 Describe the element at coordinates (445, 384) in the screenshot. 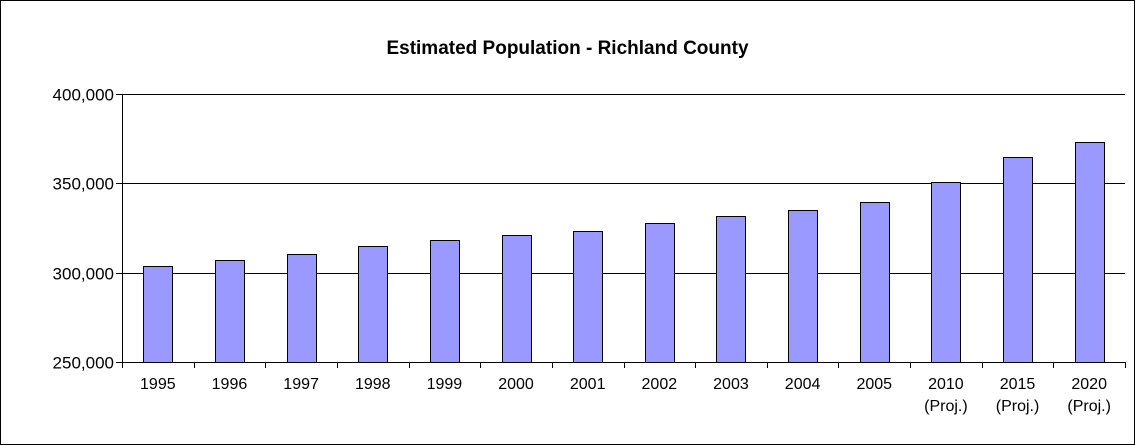

I see `x-tick-label: 1999` at that location.